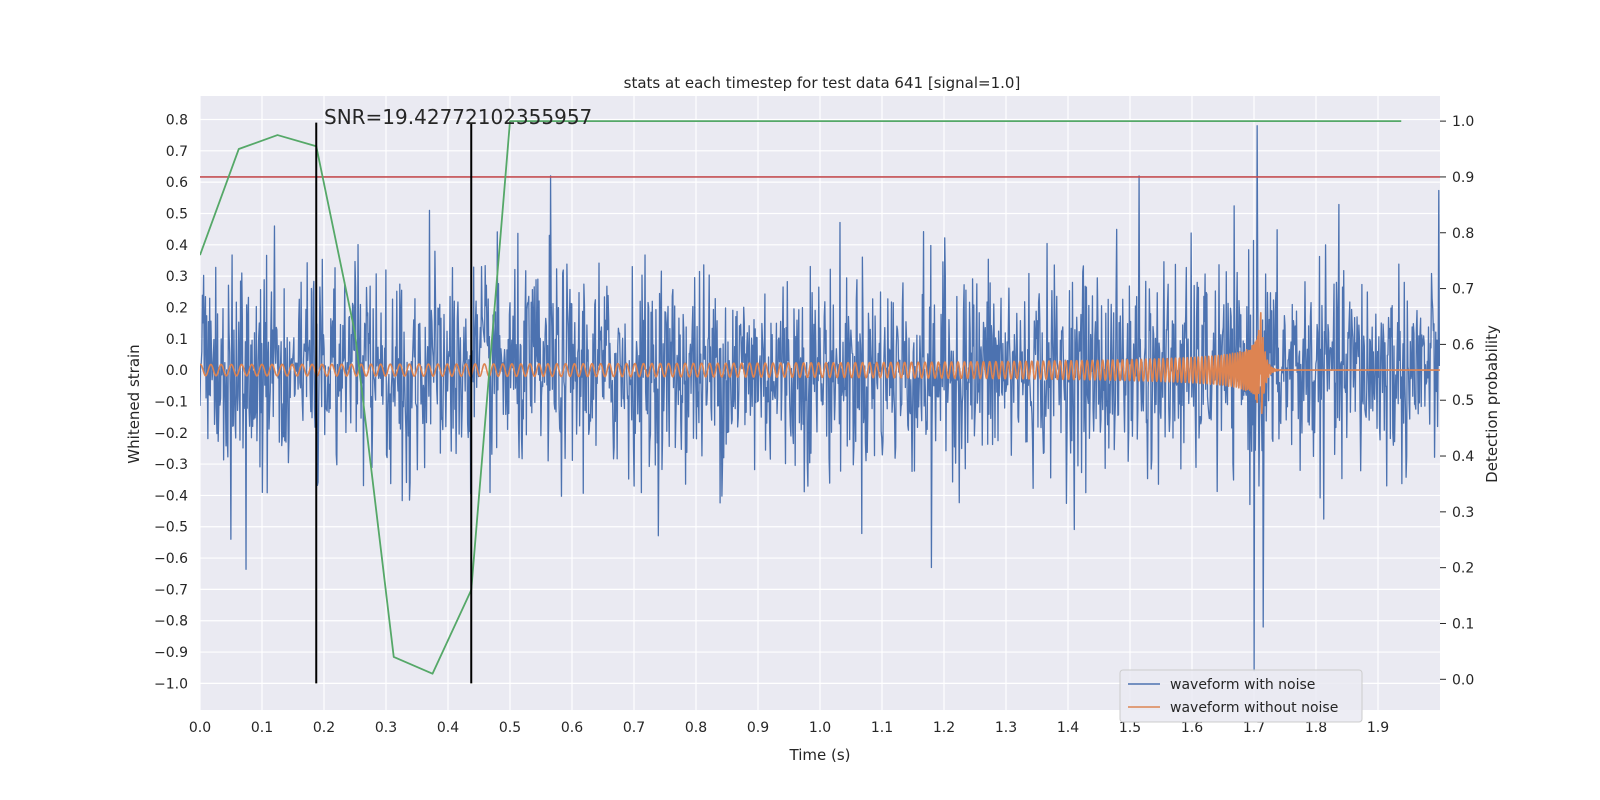 The image size is (1600, 800). I want to click on x-tick-label: 0.8, so click(696, 728).